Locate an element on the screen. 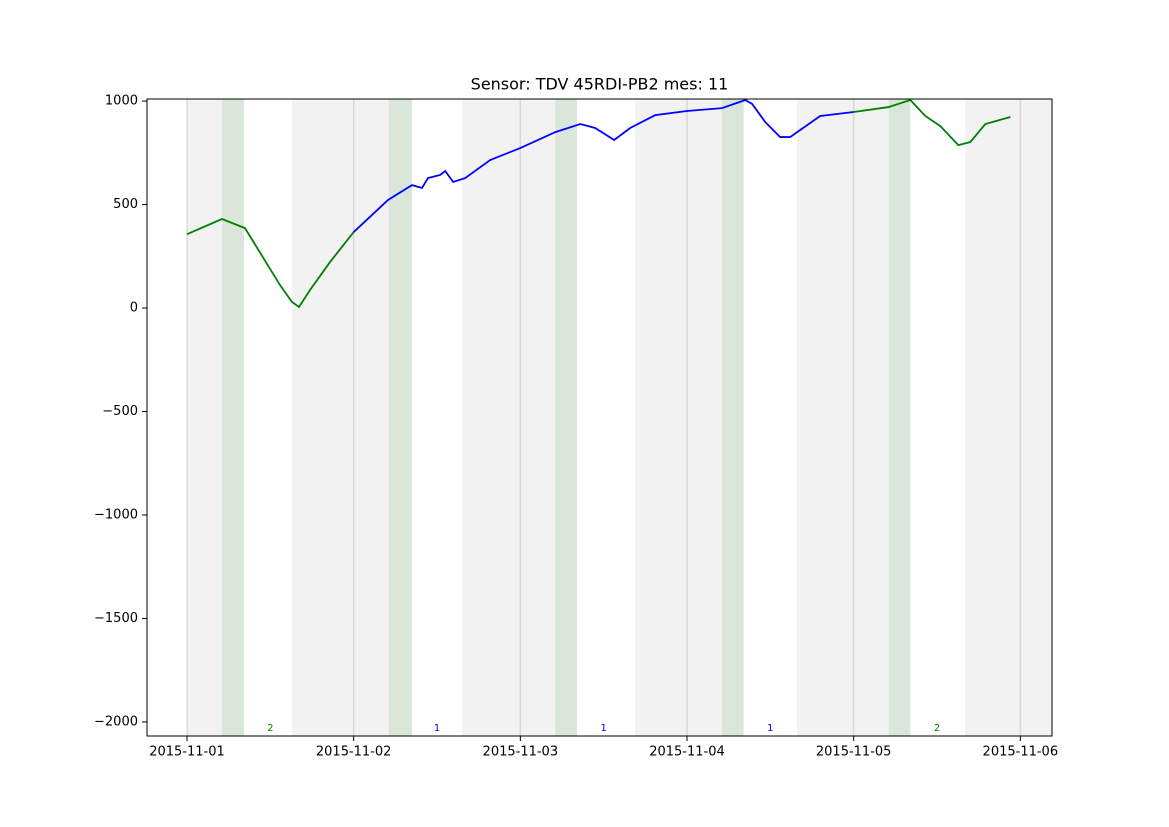 The height and width of the screenshot is (827, 1169). chart-title: Sensor: TDV 45RDI-PB2 mes: 11 is located at coordinates (600, 84).